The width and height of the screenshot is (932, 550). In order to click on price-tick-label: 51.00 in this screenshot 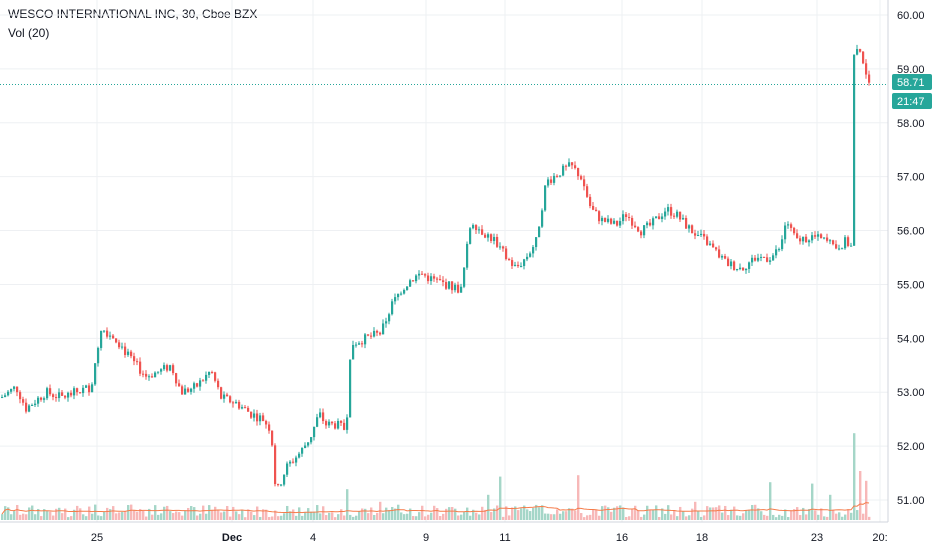, I will do `click(911, 501)`.